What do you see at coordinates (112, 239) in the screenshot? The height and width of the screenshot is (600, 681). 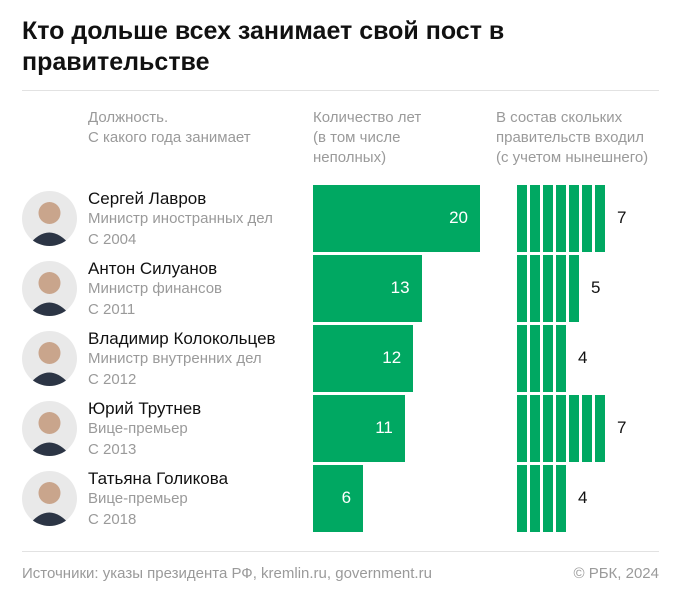 I see `person-since: С 2004` at bounding box center [112, 239].